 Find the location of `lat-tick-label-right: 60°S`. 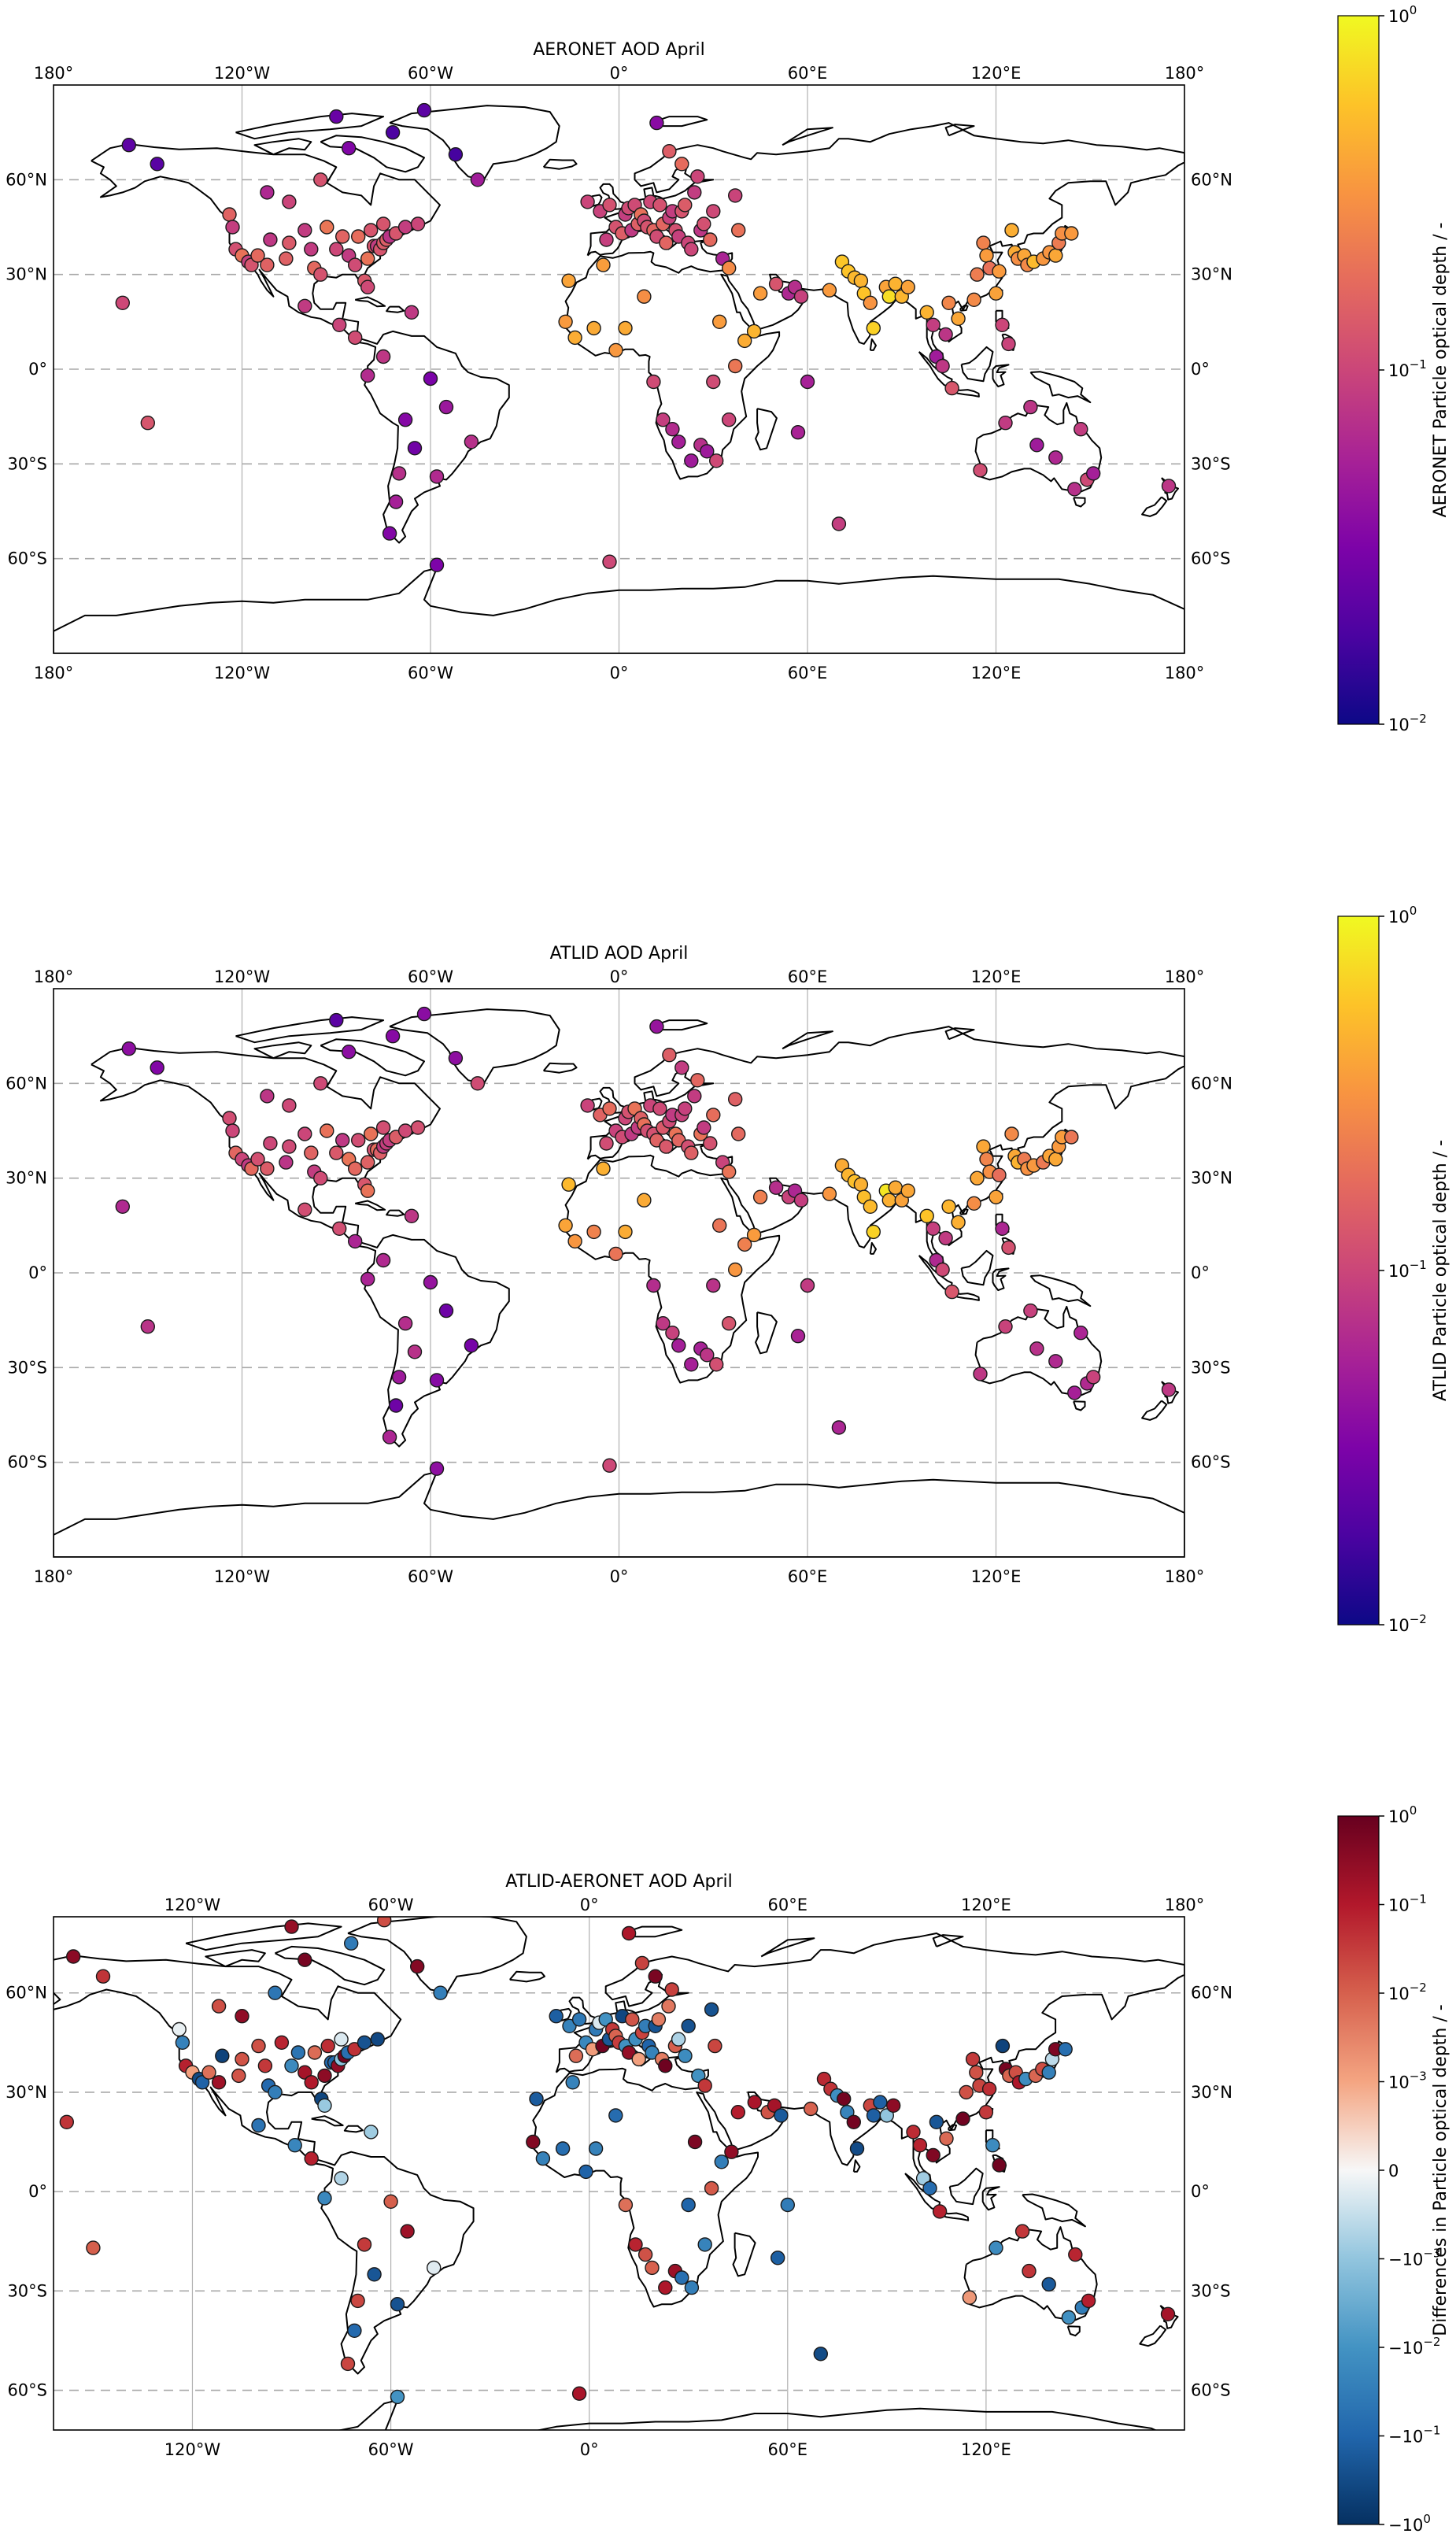

lat-tick-label-right: 60°S is located at coordinates (1211, 558).